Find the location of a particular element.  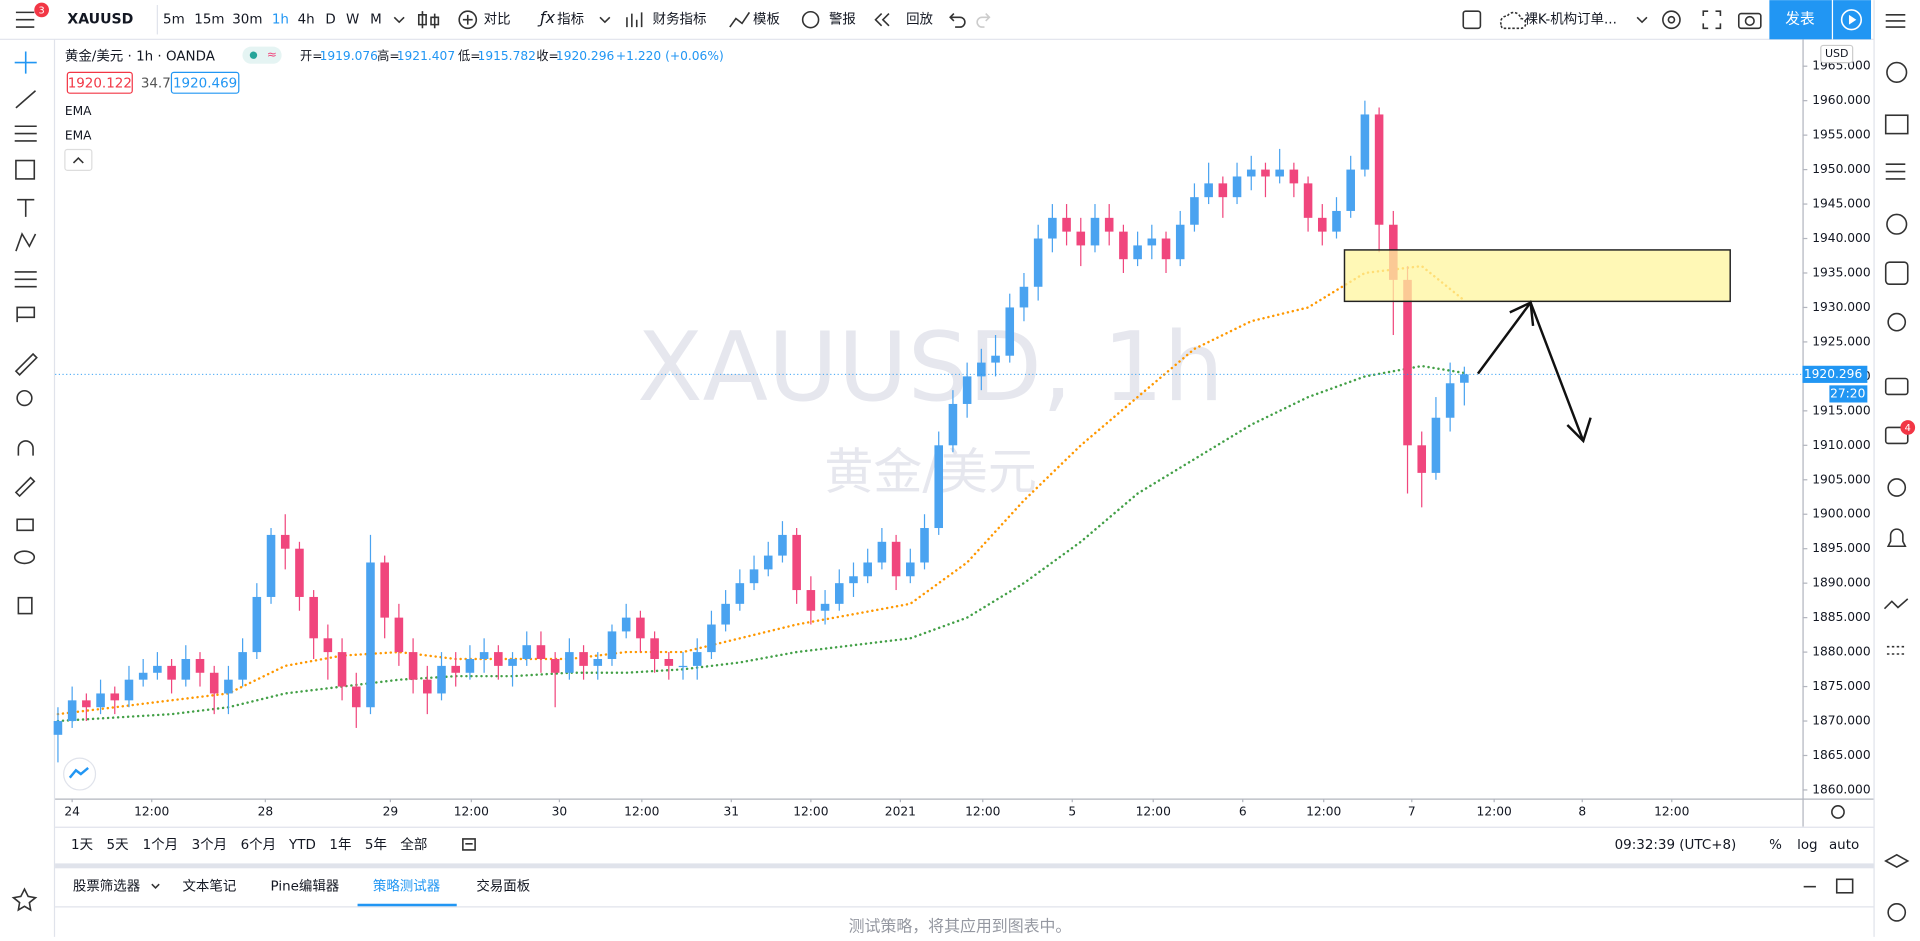

toolbar-button: 对比 is located at coordinates (497, 20).